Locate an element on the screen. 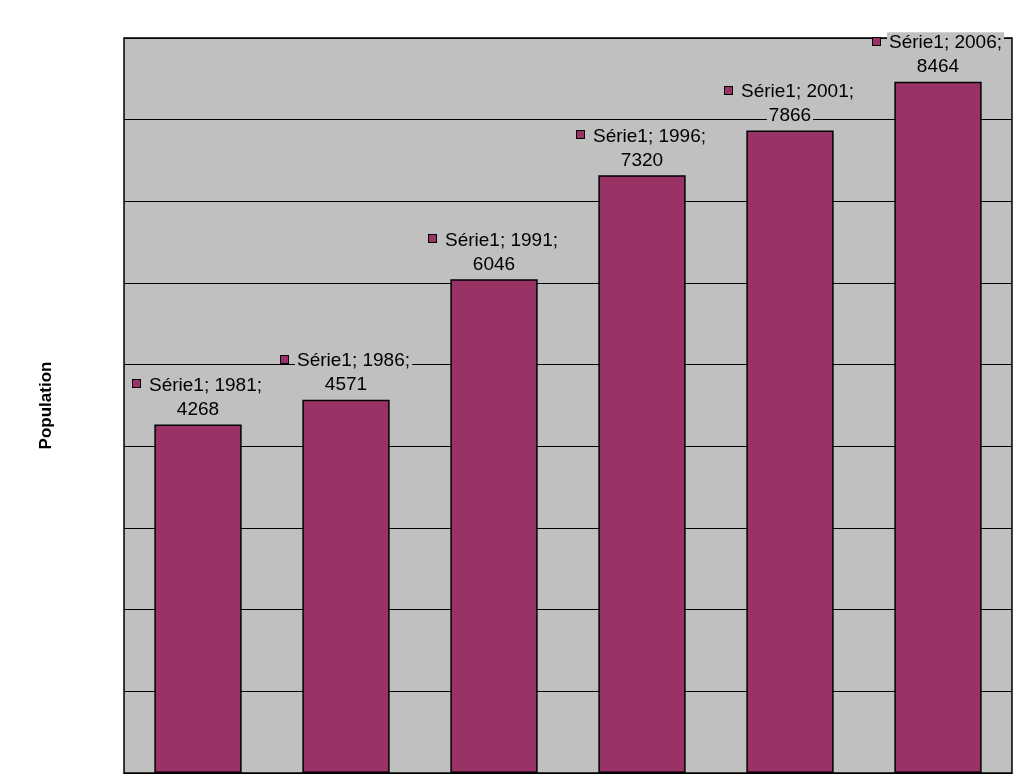  data-label: Série1; 1991; 6046 is located at coordinates (501, 251).